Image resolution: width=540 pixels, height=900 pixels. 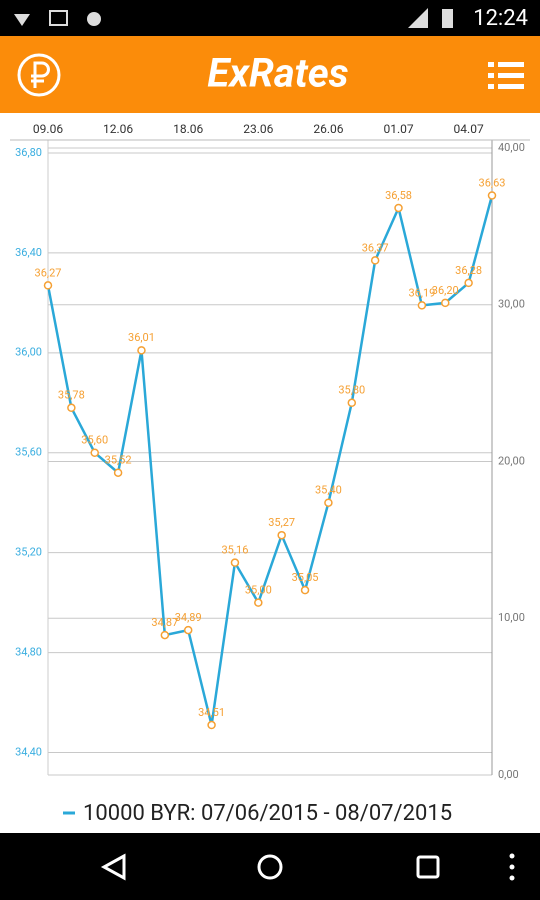 What do you see at coordinates (141, 337) in the screenshot?
I see `value-label: 36,01` at bounding box center [141, 337].